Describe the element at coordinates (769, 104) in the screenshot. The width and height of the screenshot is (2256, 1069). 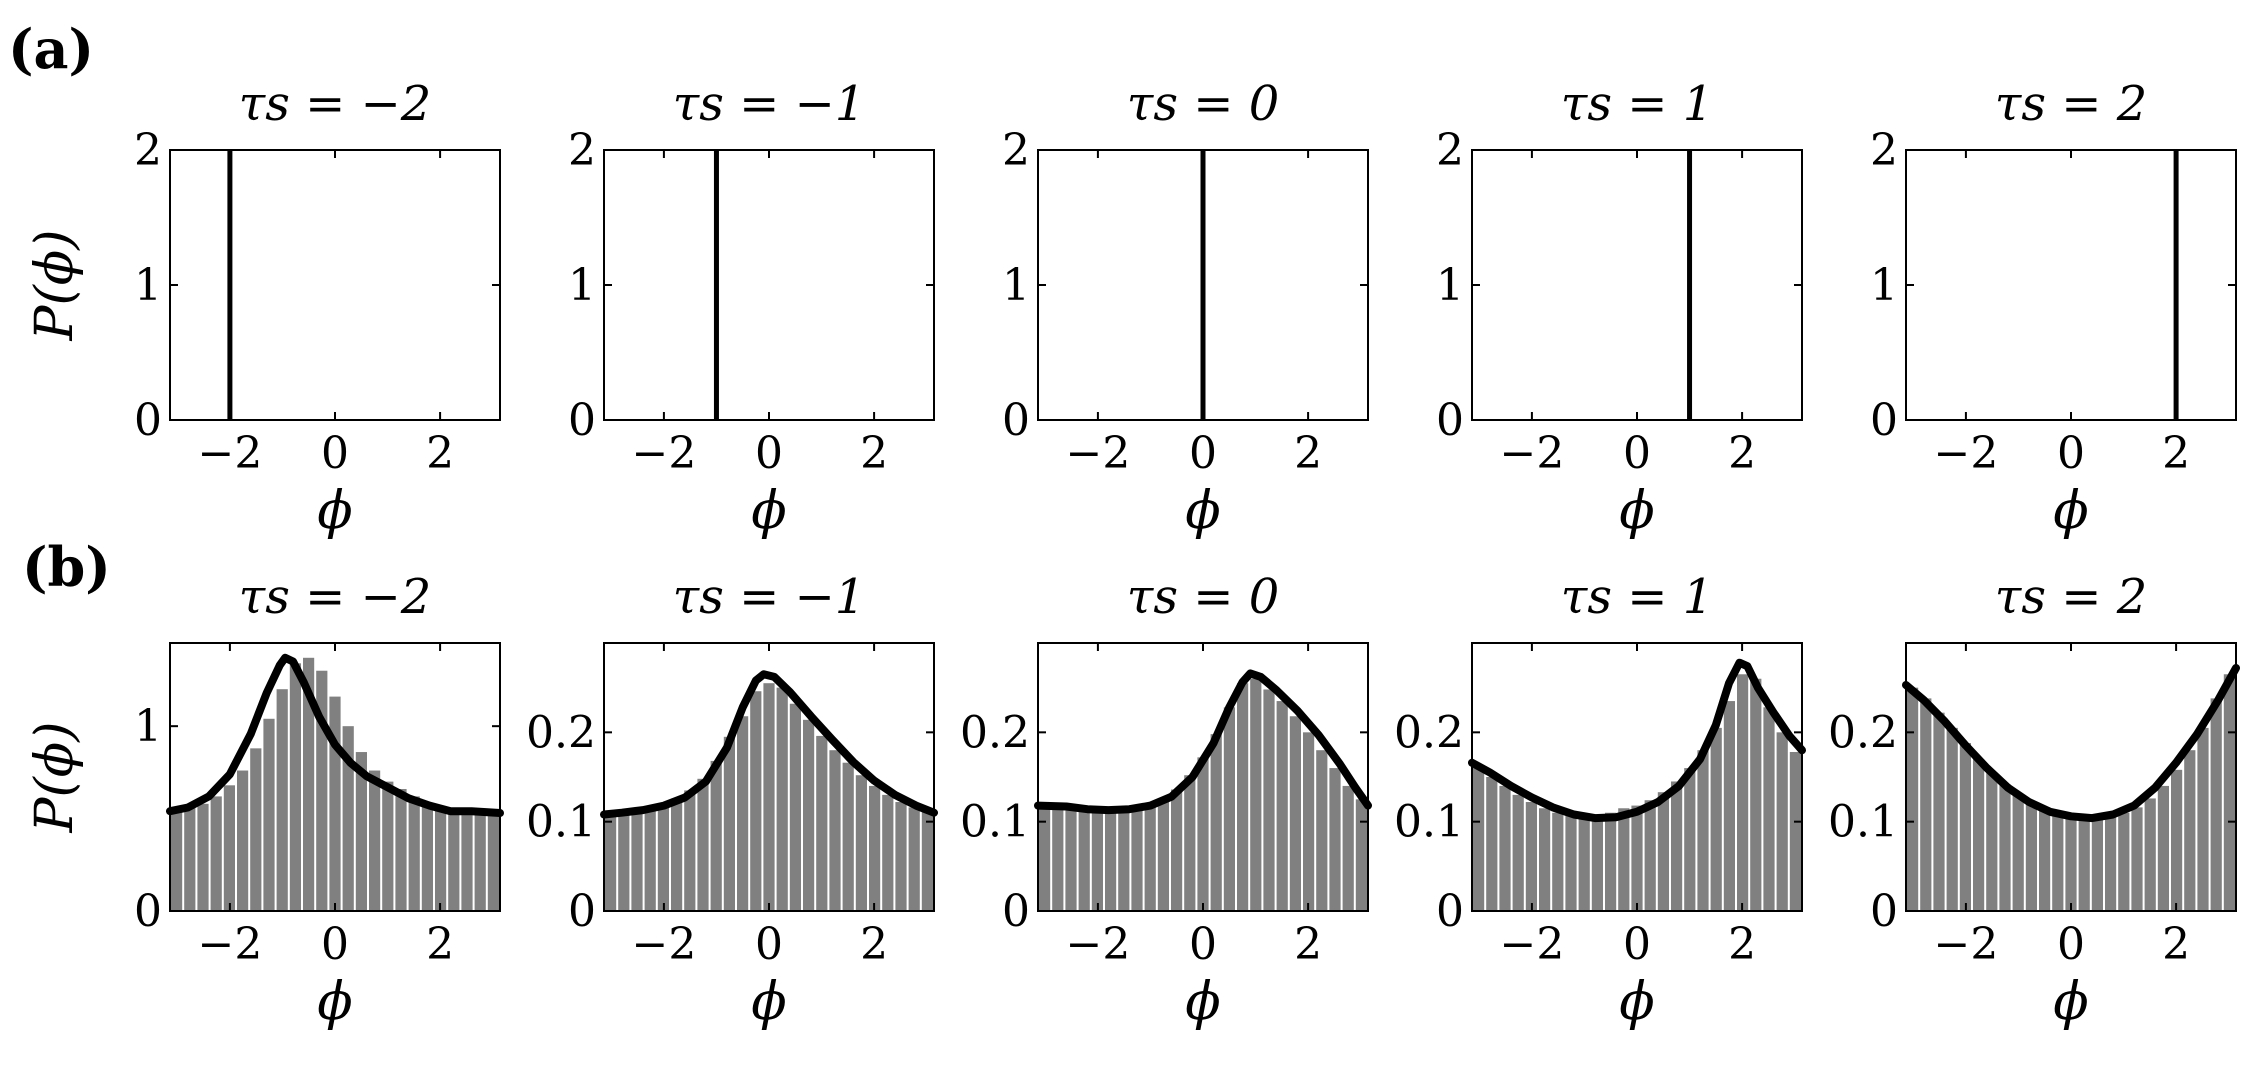
I see `subplot-title: τs = −1` at that location.